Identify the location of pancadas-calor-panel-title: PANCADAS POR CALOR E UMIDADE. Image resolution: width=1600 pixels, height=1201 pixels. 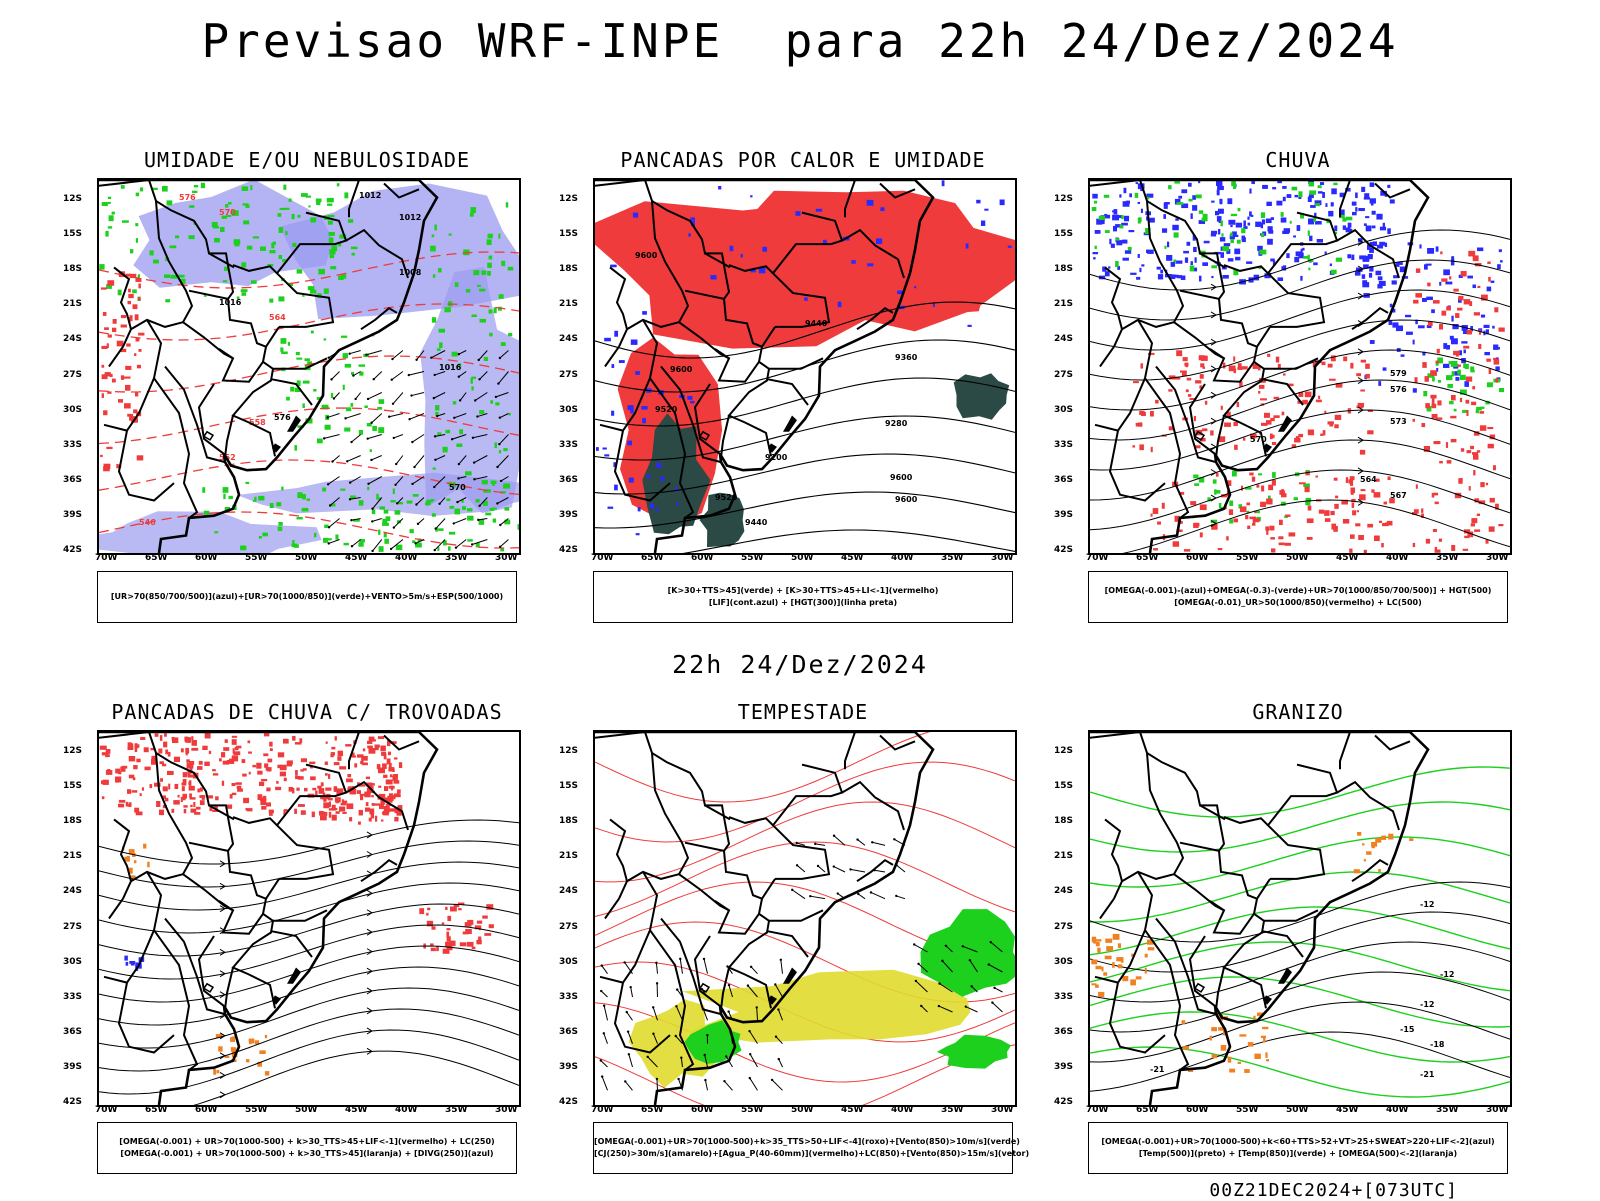
(803, 160).